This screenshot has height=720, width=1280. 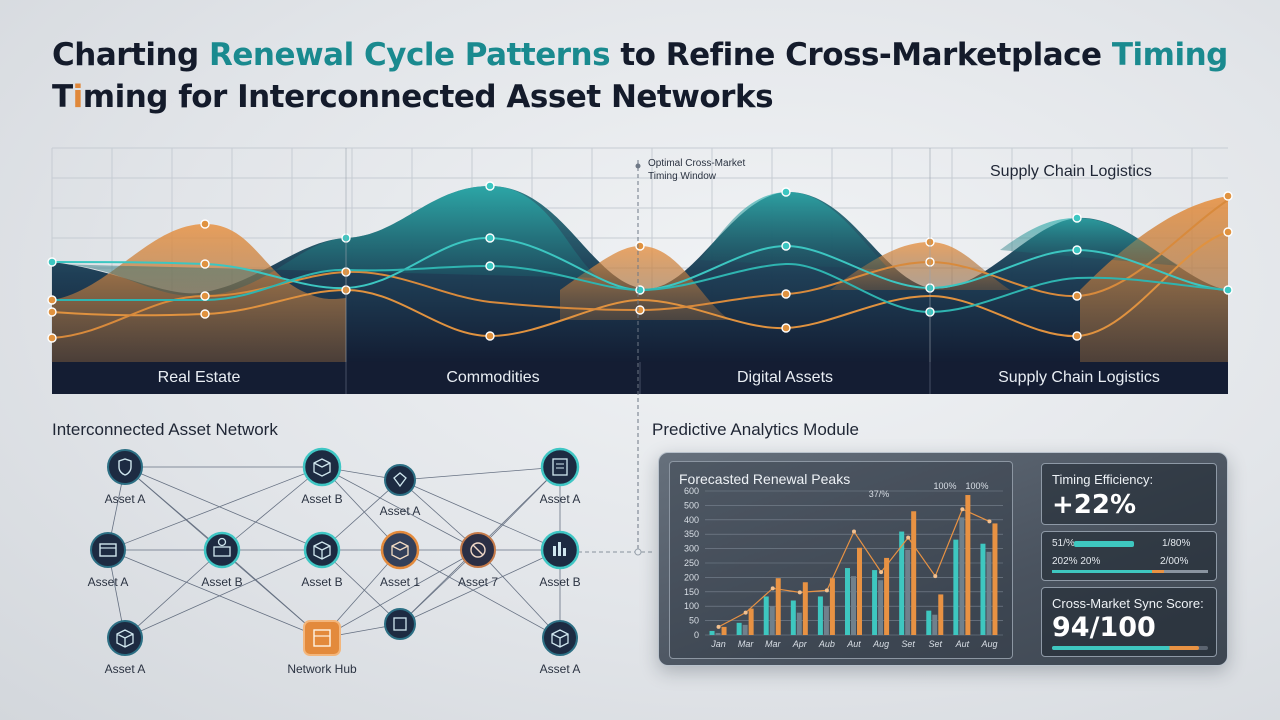 What do you see at coordinates (645, 283) in the screenshot?
I see `orange-wave-area` at bounding box center [645, 283].